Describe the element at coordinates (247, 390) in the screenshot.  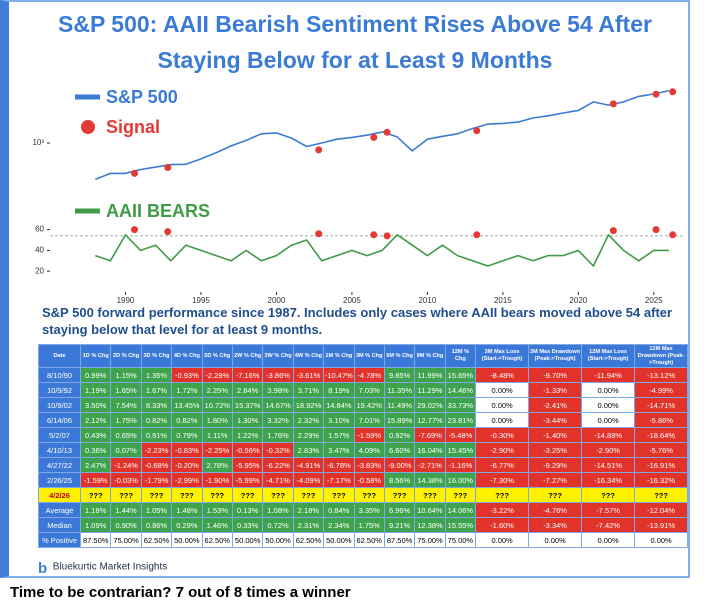
I see `value-cell: 2.84%` at that location.